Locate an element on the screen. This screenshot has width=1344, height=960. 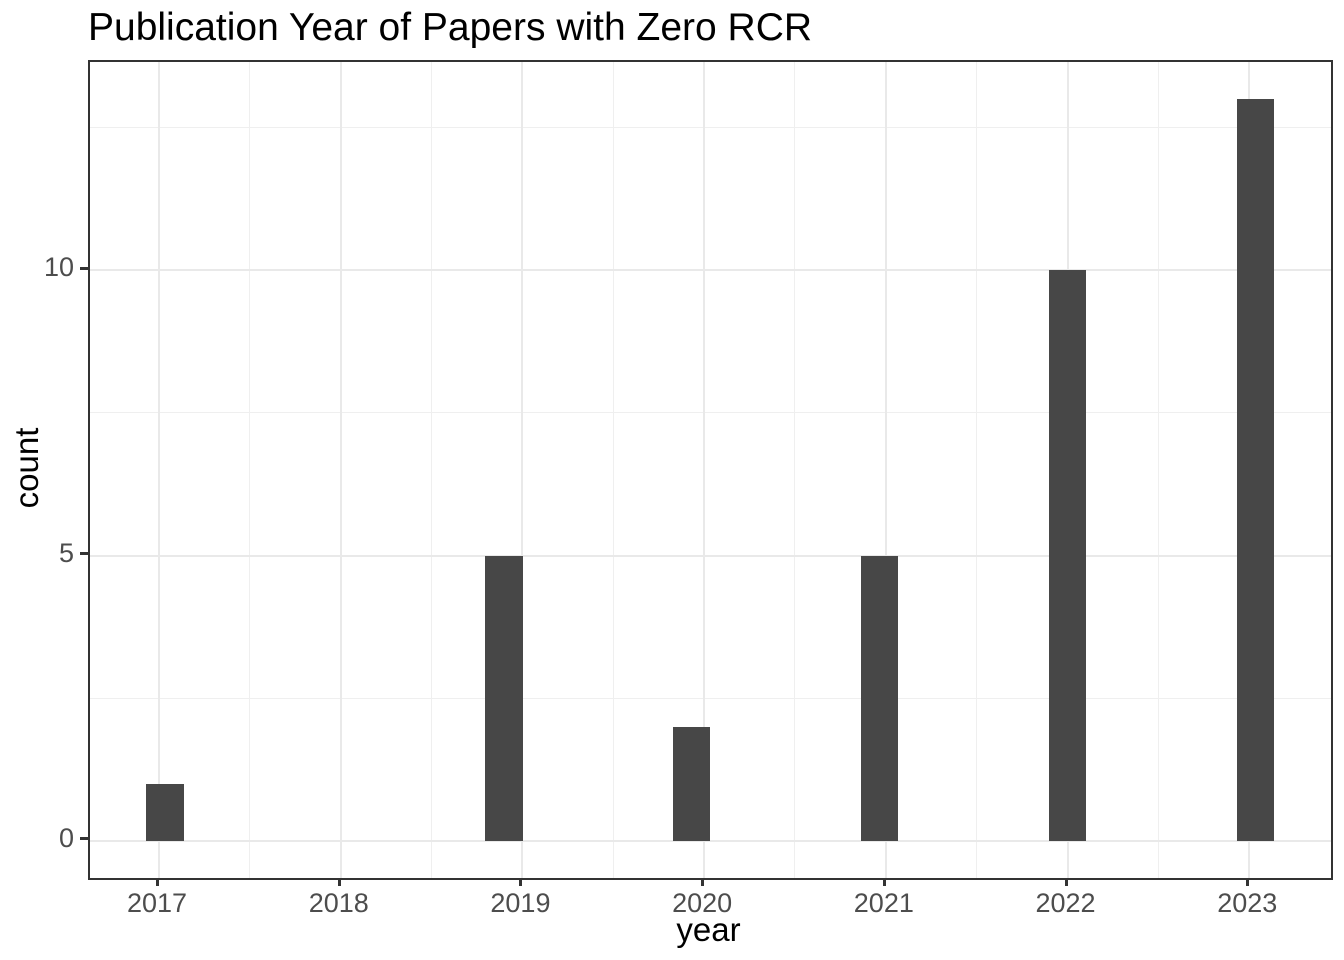
y-axis-title: count is located at coordinates (26, 468).